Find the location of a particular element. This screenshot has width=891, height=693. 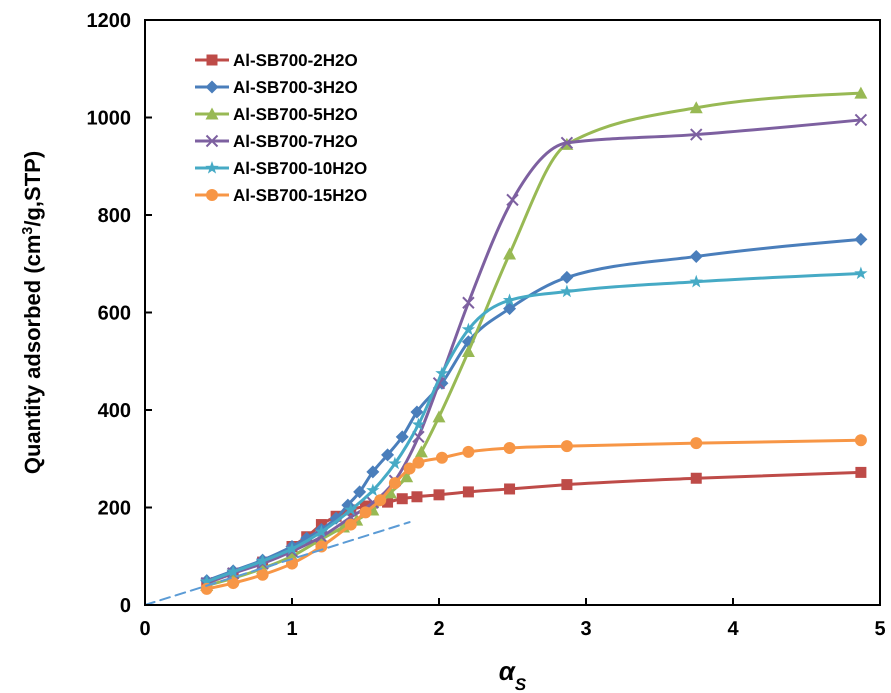

legend-label: Al-SB700-2H2O is located at coordinates (295, 60).